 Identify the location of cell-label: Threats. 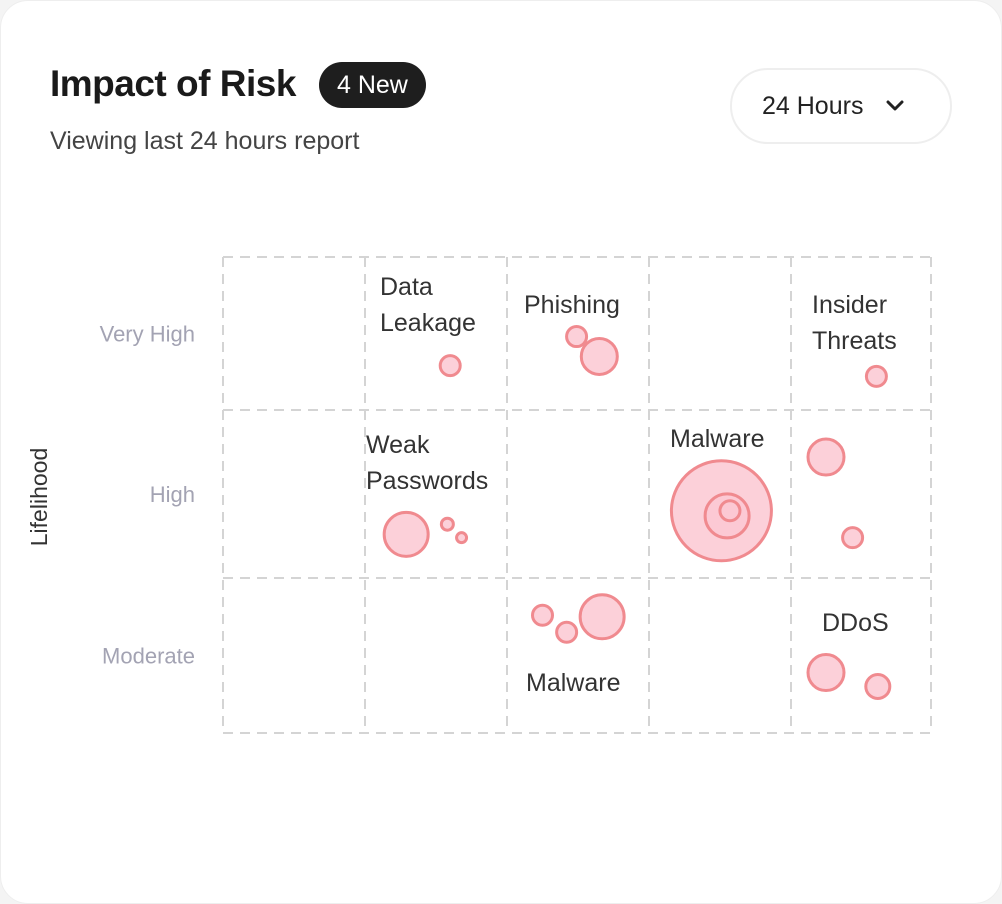
(854, 341).